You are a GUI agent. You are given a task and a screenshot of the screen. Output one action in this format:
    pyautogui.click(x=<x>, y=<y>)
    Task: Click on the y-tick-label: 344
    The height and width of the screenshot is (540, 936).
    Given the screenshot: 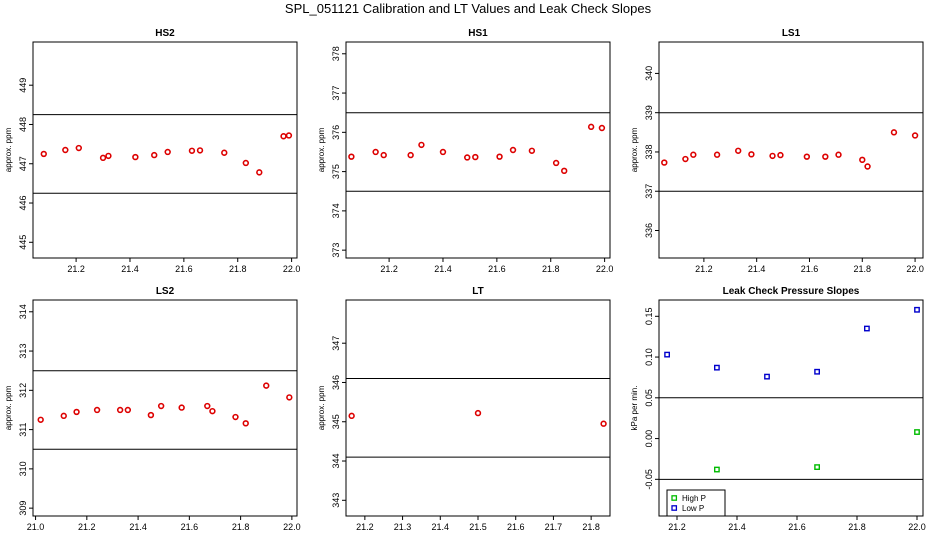 What is the action you would take?
    pyautogui.click(x=336, y=461)
    